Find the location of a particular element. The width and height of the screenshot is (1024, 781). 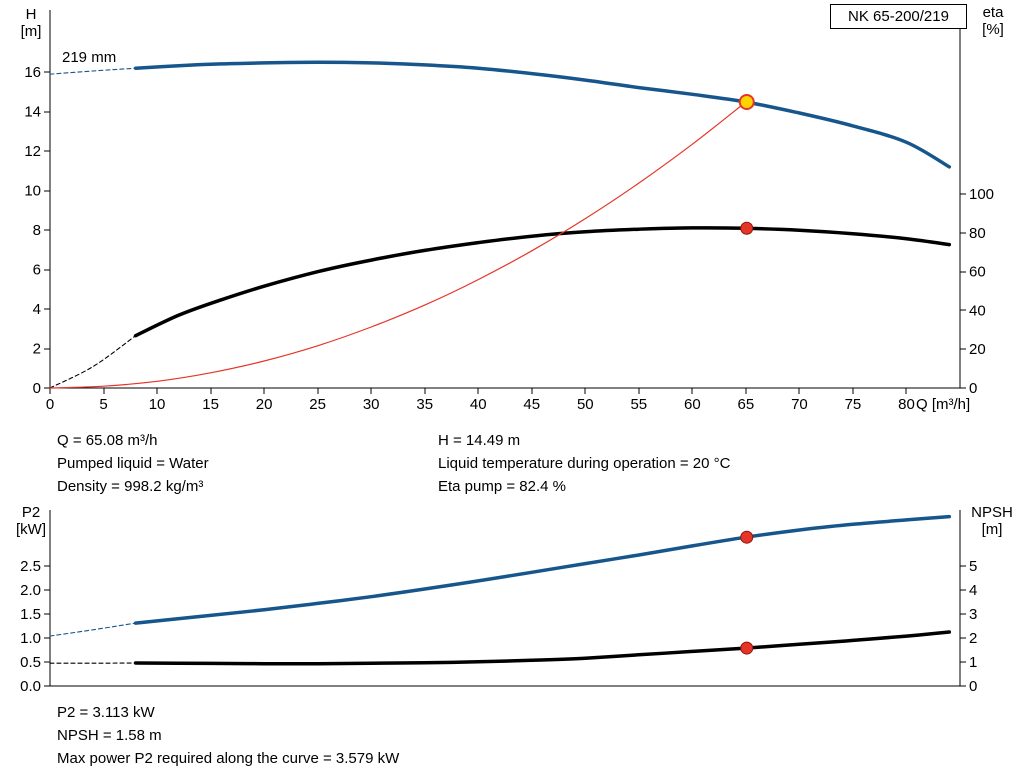

x-tick-label: 55 is located at coordinates (638, 404).